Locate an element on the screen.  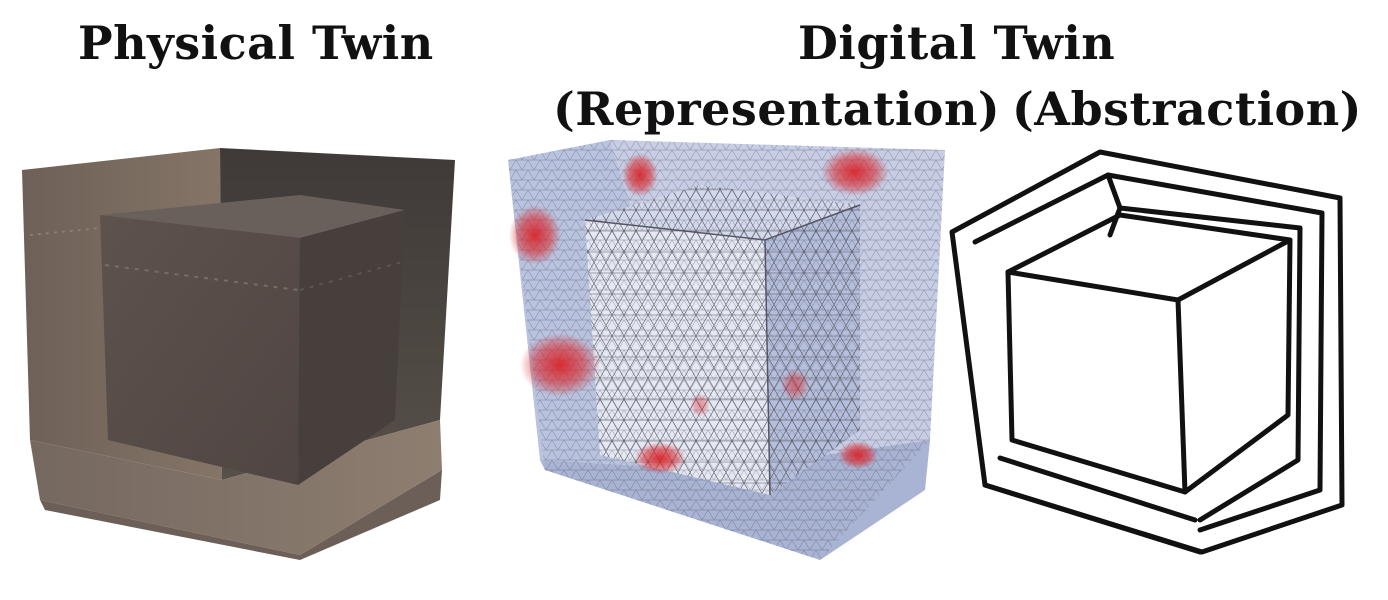
representation-subtitle: (Representation) is located at coordinates (777, 109).